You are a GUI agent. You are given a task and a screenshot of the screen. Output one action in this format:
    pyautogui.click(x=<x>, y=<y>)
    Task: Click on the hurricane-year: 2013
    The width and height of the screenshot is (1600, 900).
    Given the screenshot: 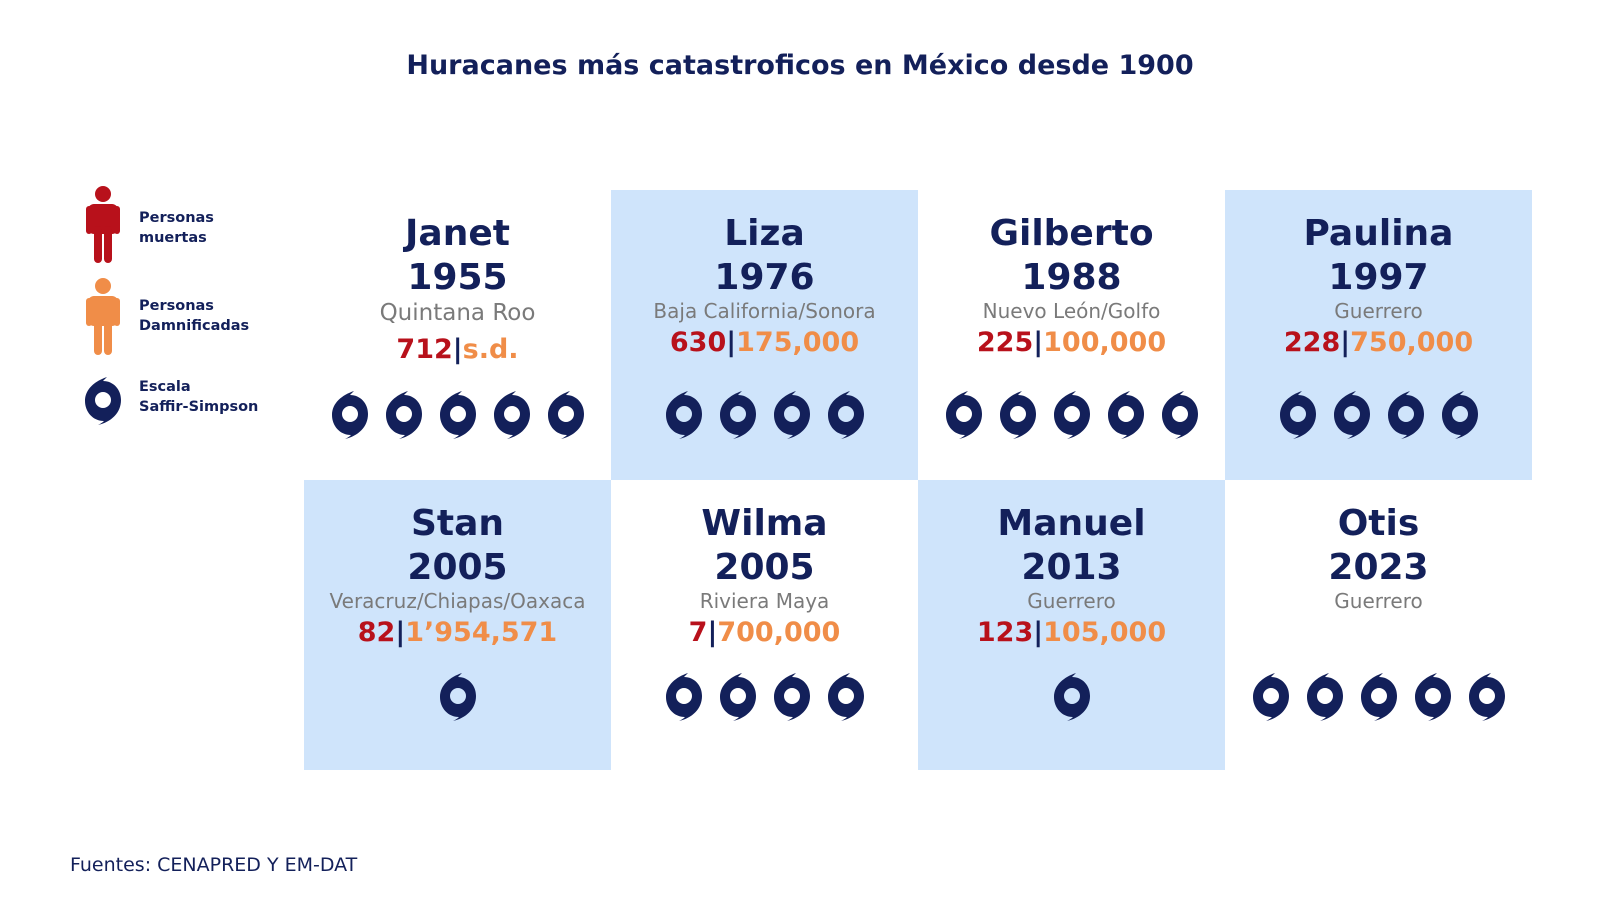 What is the action you would take?
    pyautogui.click(x=1071, y=567)
    